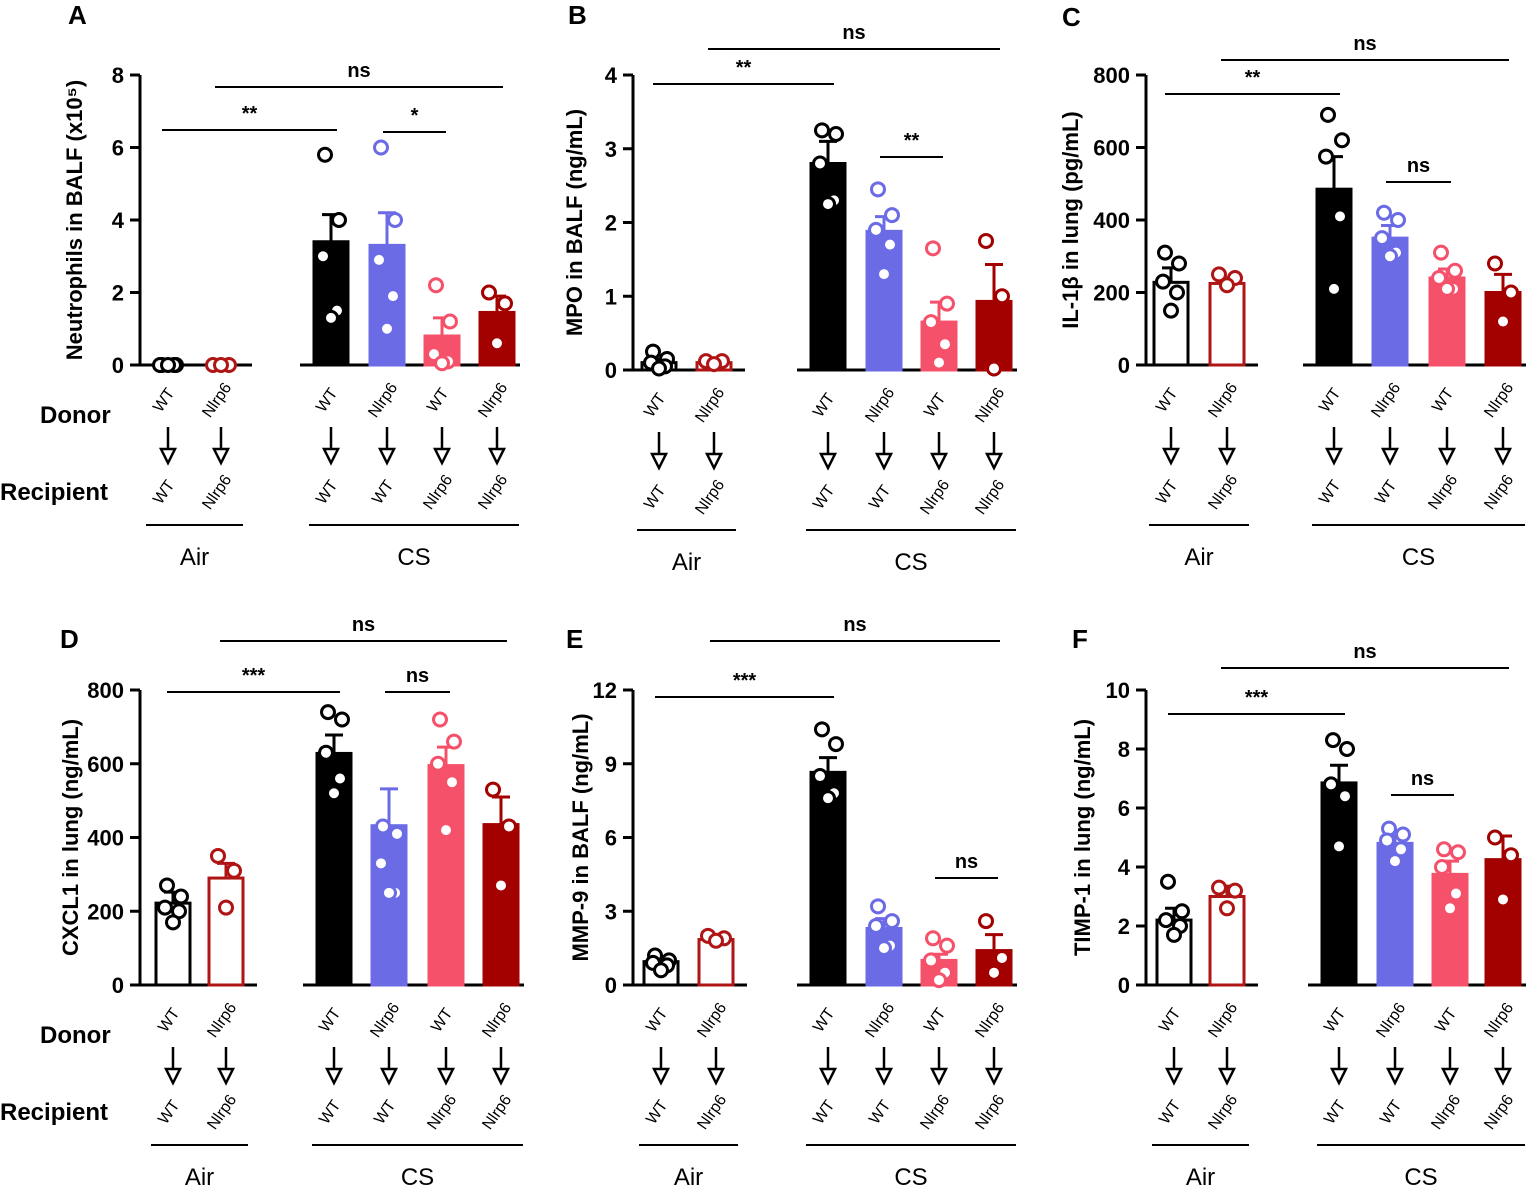  I want to click on panel-letter: F, so click(1080, 639).